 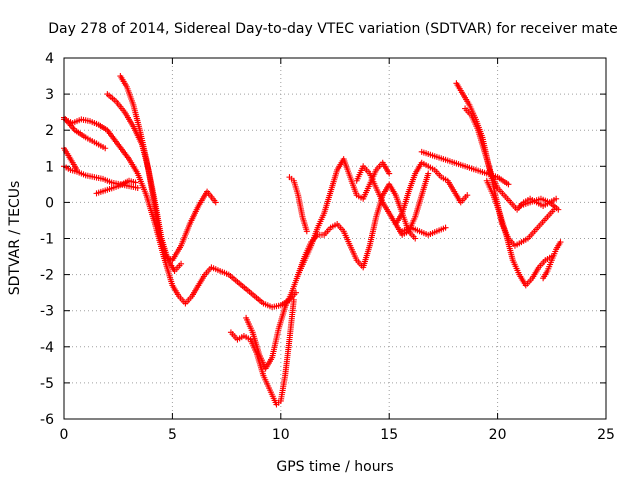 I want to click on y-axis-label: SDTVAR / TECUs, so click(x=15, y=238).